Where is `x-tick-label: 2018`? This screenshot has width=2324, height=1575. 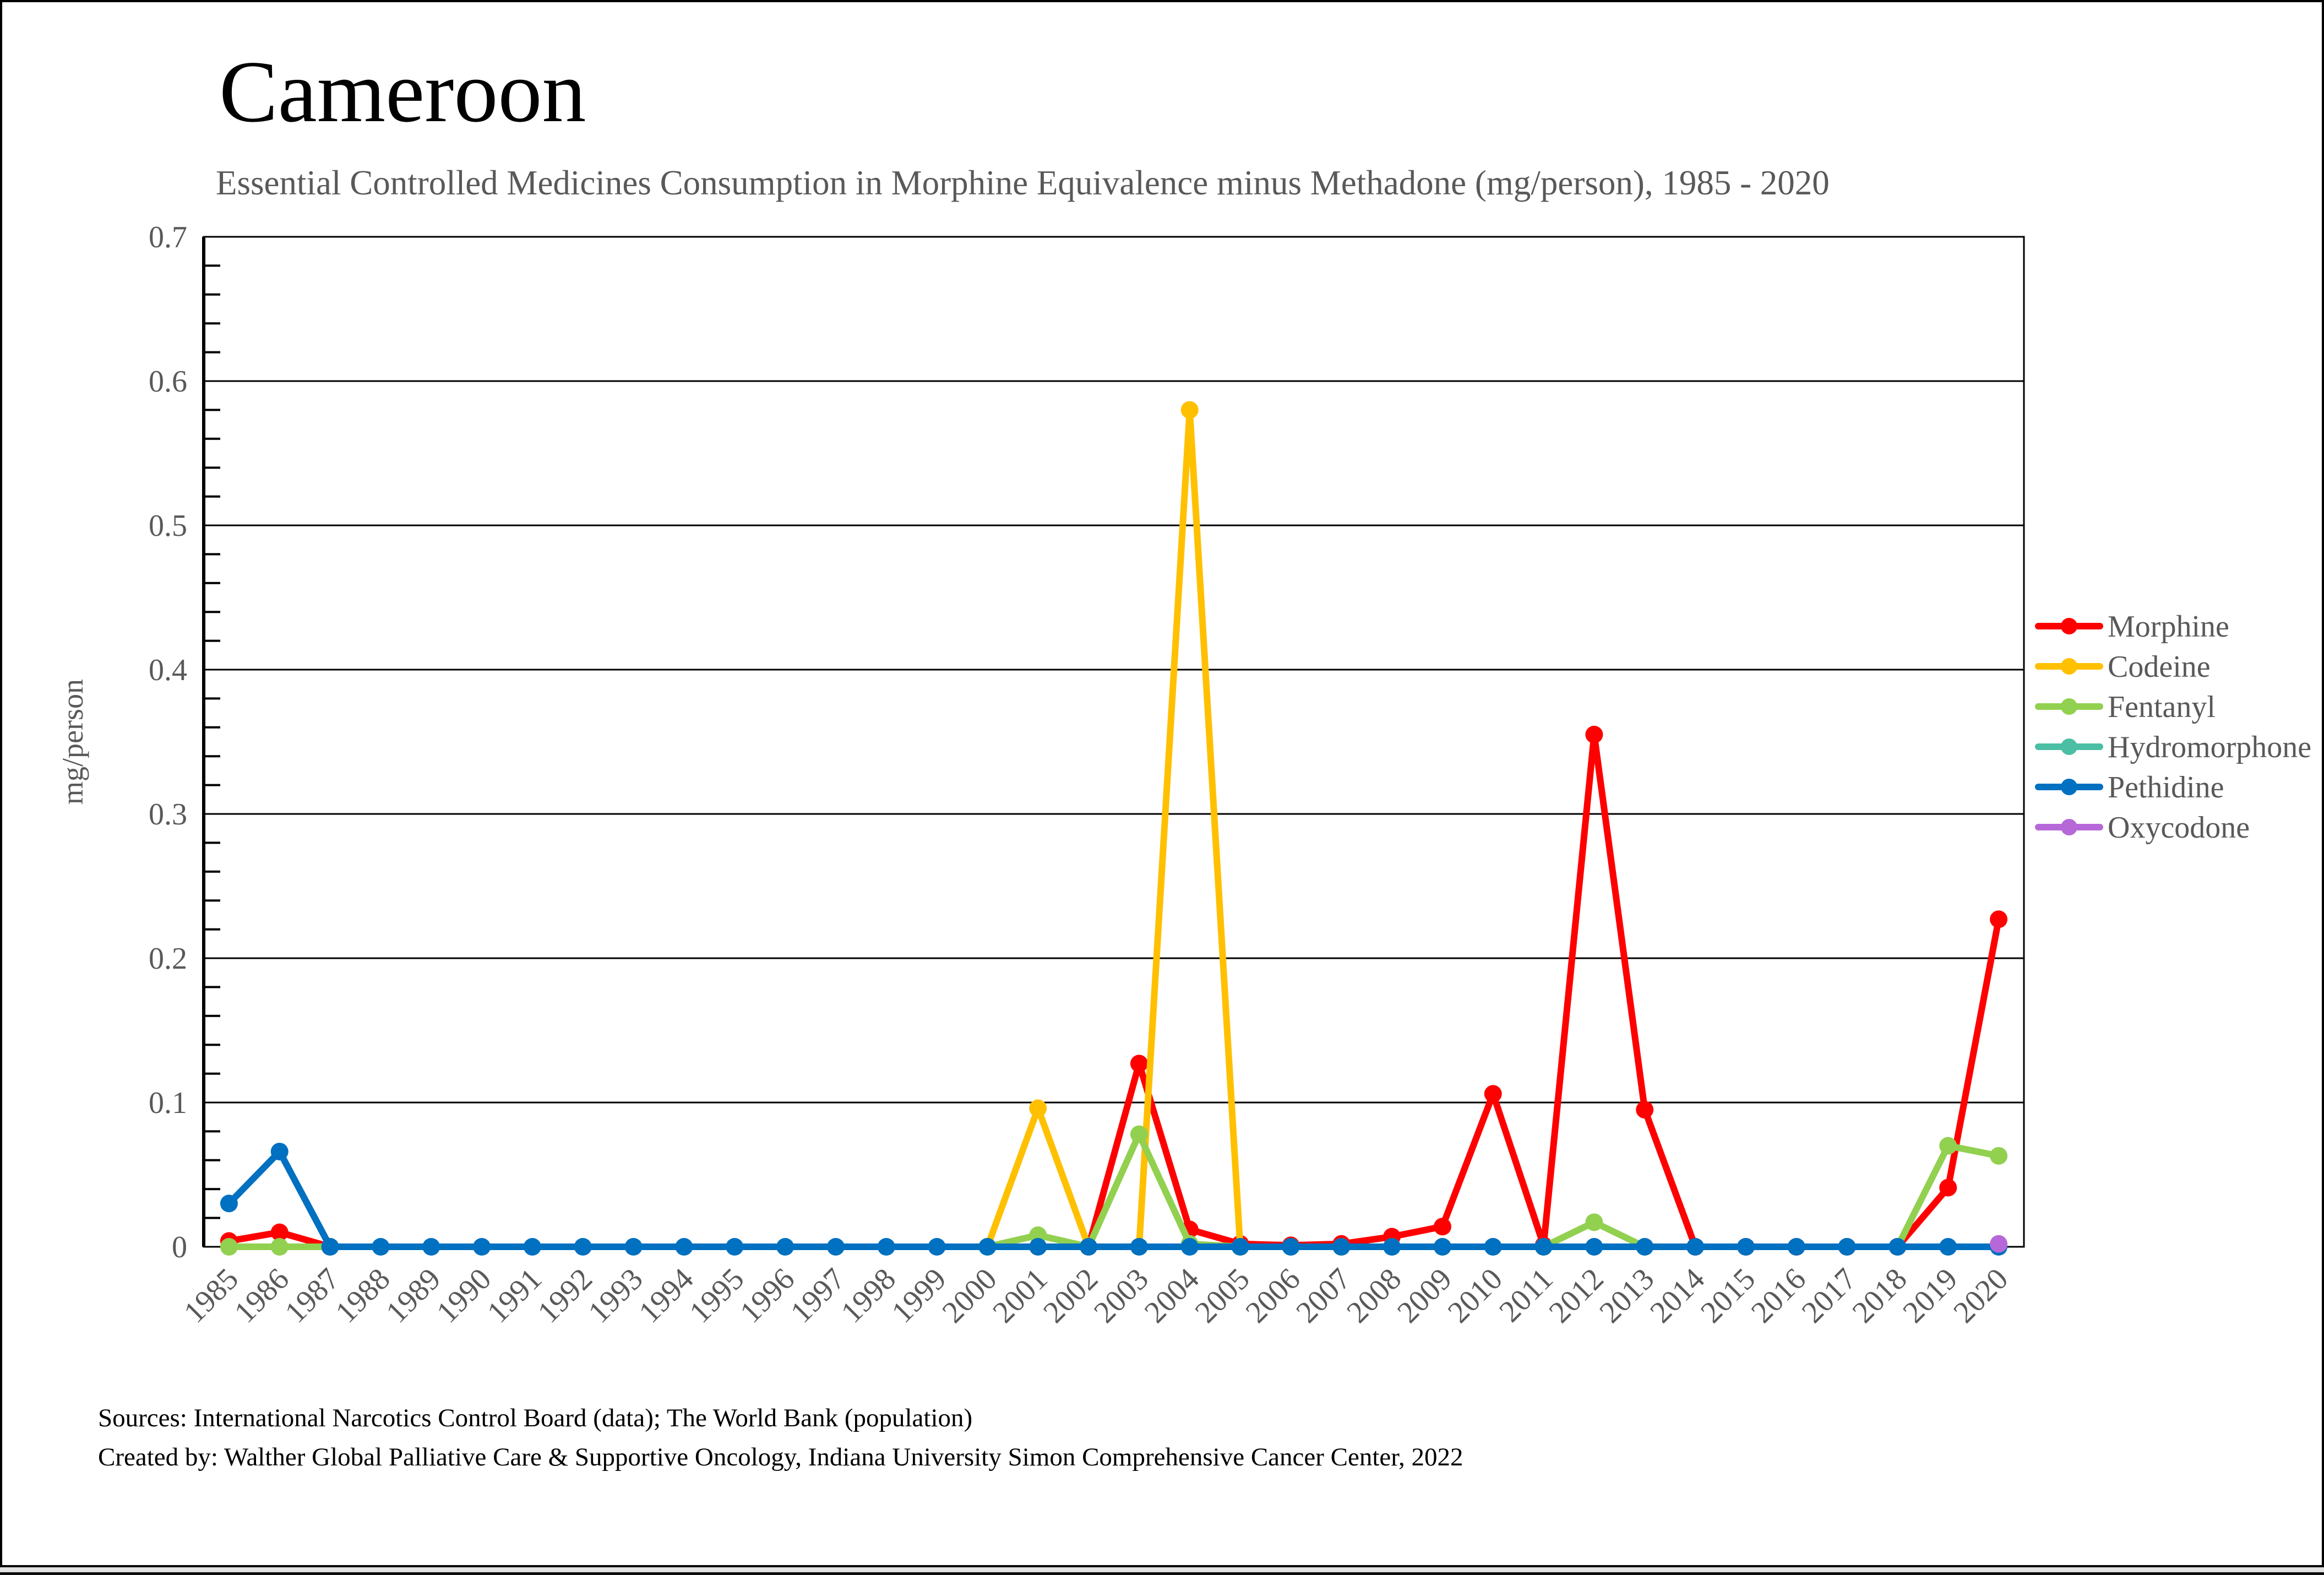 x-tick-label: 2018 is located at coordinates (1880, 1296).